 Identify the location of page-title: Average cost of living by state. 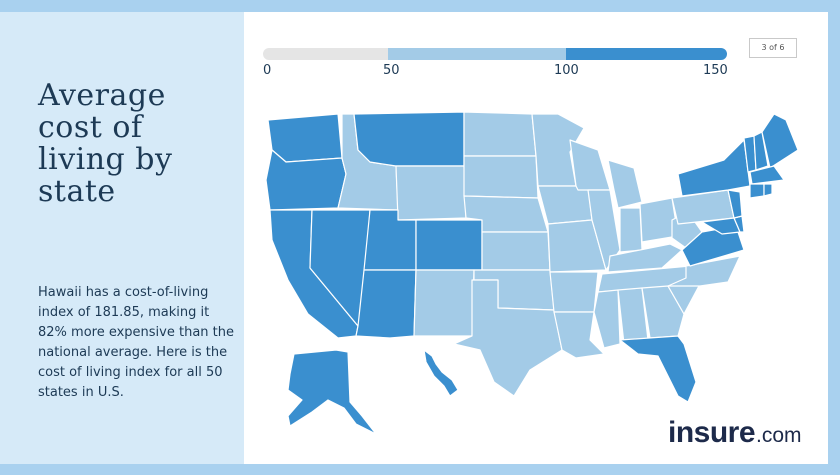
(105, 143).